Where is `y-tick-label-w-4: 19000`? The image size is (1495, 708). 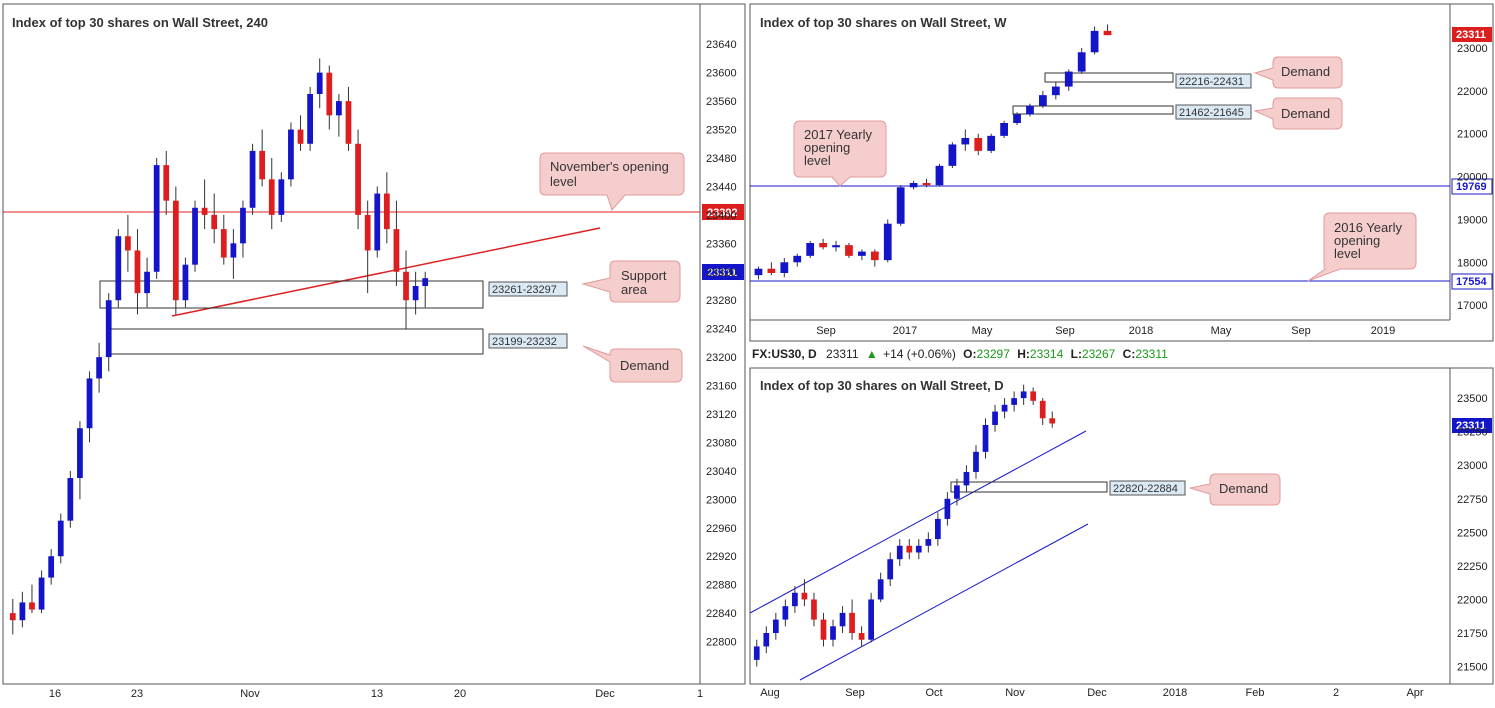 y-tick-label-w-4: 19000 is located at coordinates (1472, 220).